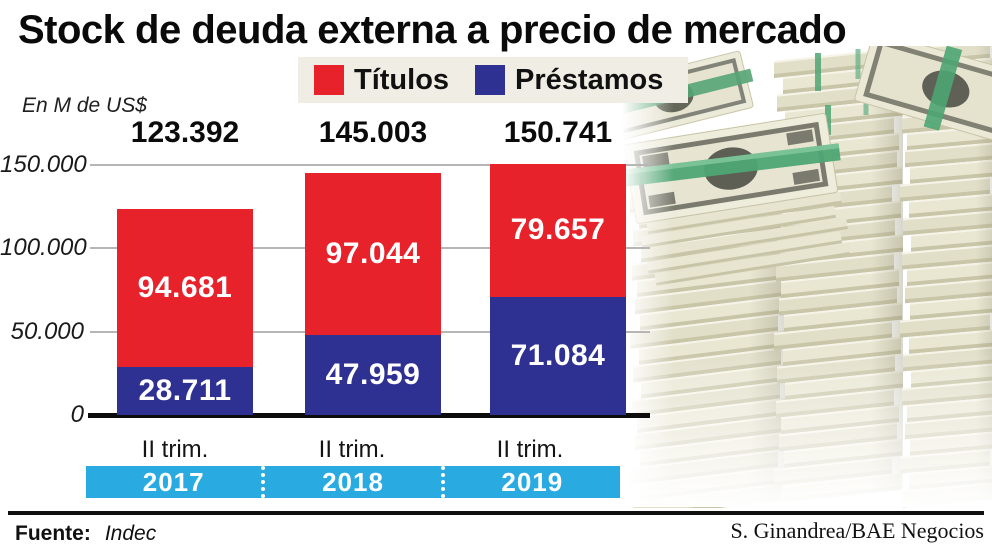 This screenshot has width=992, height=558. I want to click on year-label-2017: 2017, so click(173, 481).